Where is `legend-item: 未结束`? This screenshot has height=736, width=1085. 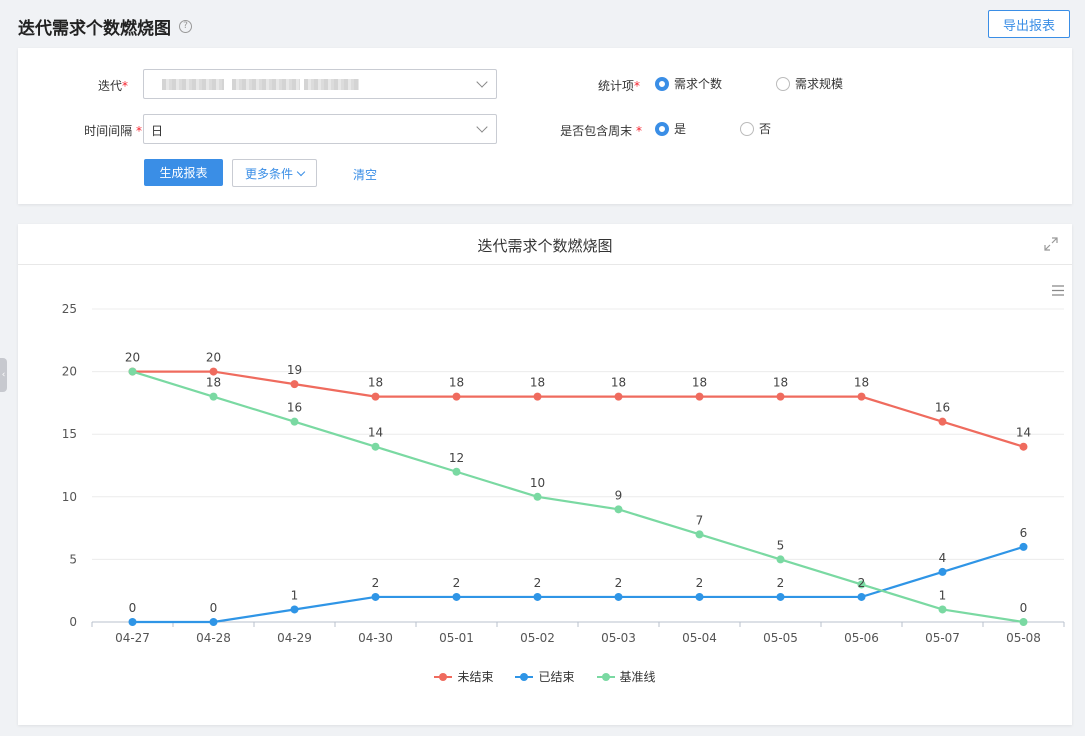
legend-item: 未结束 is located at coordinates (463, 676).